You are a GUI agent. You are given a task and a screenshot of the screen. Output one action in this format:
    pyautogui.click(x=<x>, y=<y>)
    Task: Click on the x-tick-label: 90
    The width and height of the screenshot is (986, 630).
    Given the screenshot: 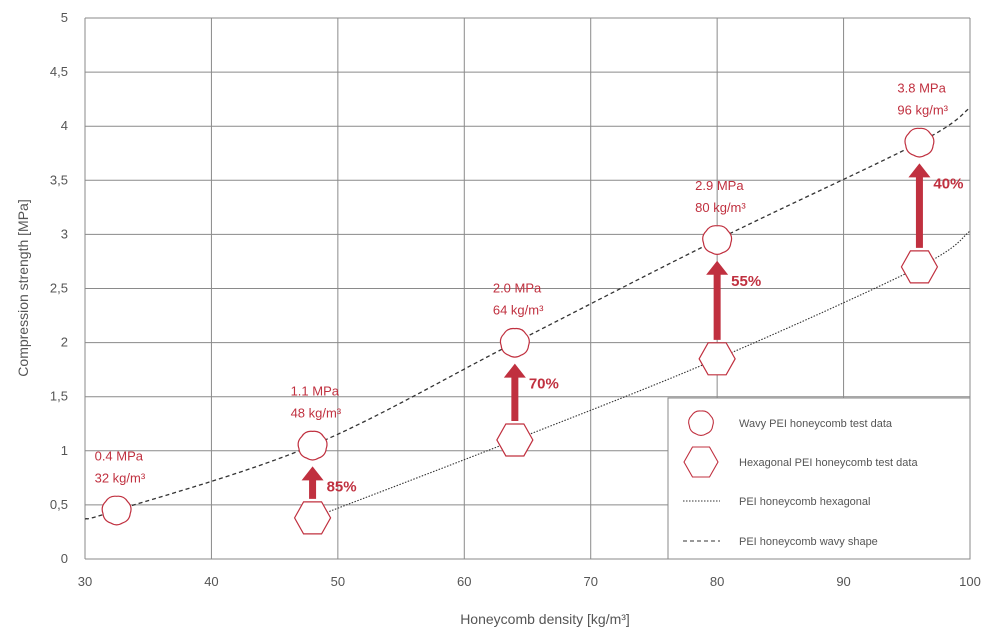 What is the action you would take?
    pyautogui.click(x=843, y=581)
    